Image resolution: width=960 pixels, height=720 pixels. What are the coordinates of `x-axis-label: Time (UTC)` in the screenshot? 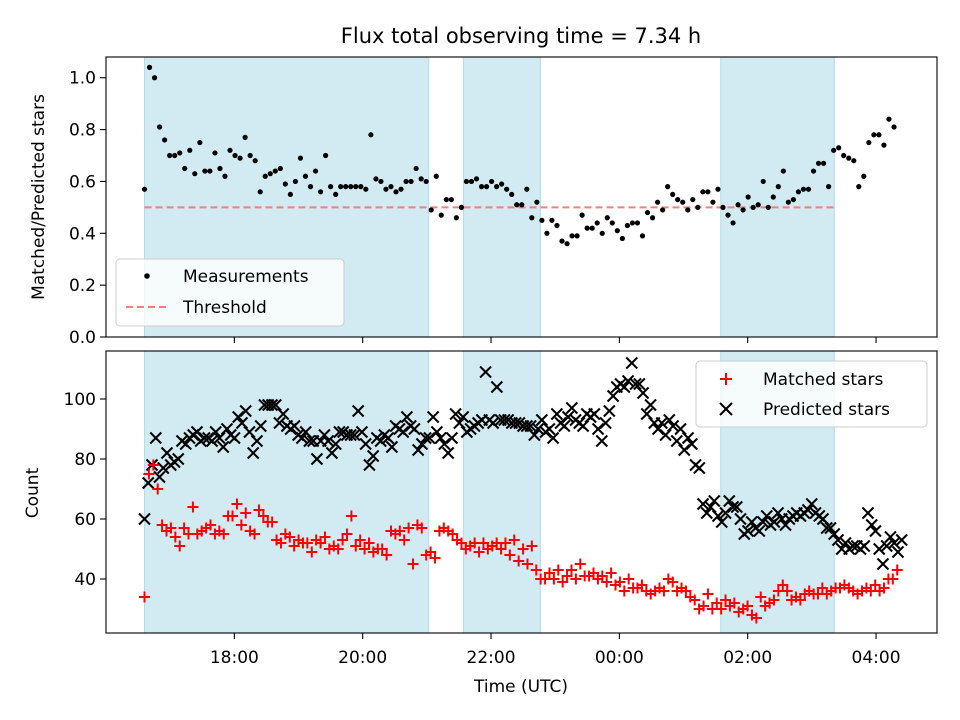 It's located at (520, 687).